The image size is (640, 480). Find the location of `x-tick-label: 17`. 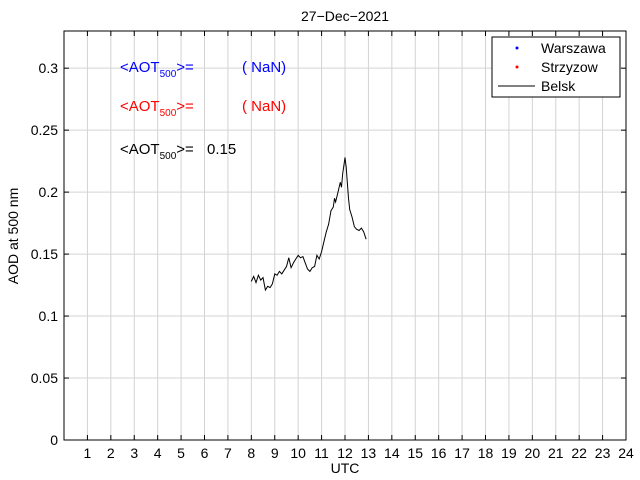

x-tick-label: 17 is located at coordinates (462, 453).